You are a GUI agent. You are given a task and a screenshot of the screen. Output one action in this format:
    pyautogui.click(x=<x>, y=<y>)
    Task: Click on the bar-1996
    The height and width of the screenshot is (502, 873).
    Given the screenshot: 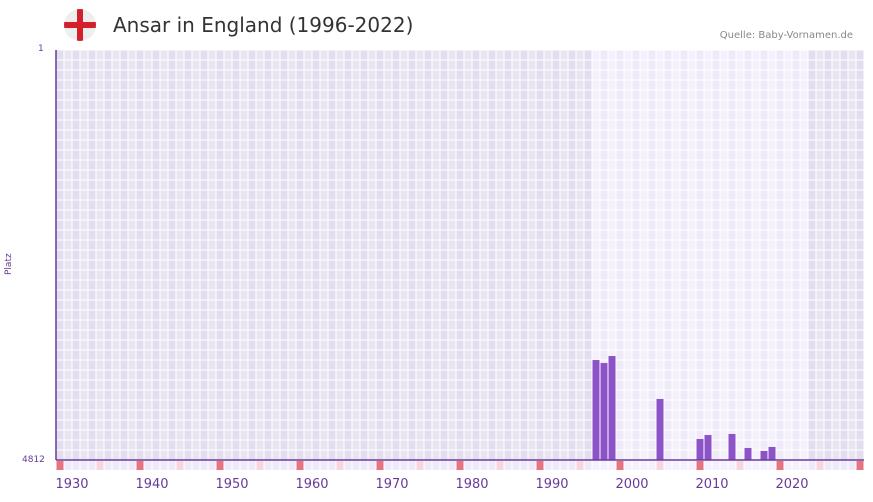 What is the action you would take?
    pyautogui.click(x=604, y=411)
    